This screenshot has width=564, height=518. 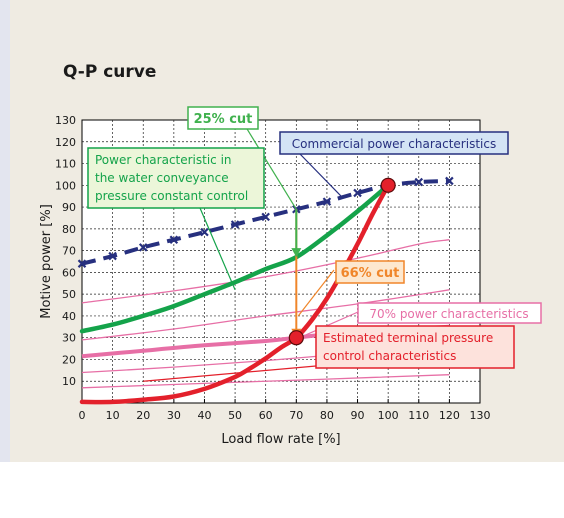 What do you see at coordinates (69, 207) in the screenshot?
I see `y-tick-label: 90` at bounding box center [69, 207].